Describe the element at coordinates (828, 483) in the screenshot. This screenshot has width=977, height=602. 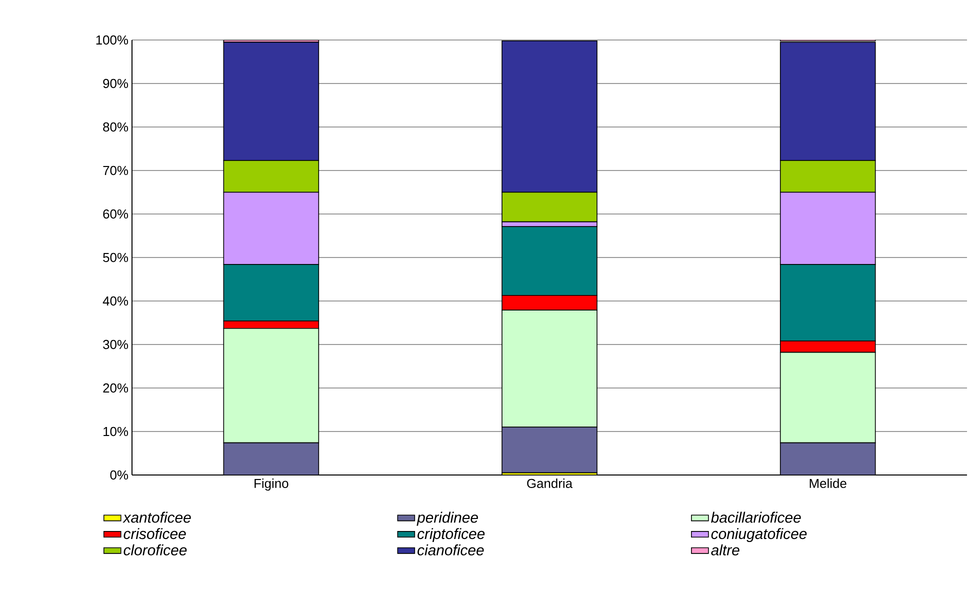
I see `x-tick-label: Melide` at that location.